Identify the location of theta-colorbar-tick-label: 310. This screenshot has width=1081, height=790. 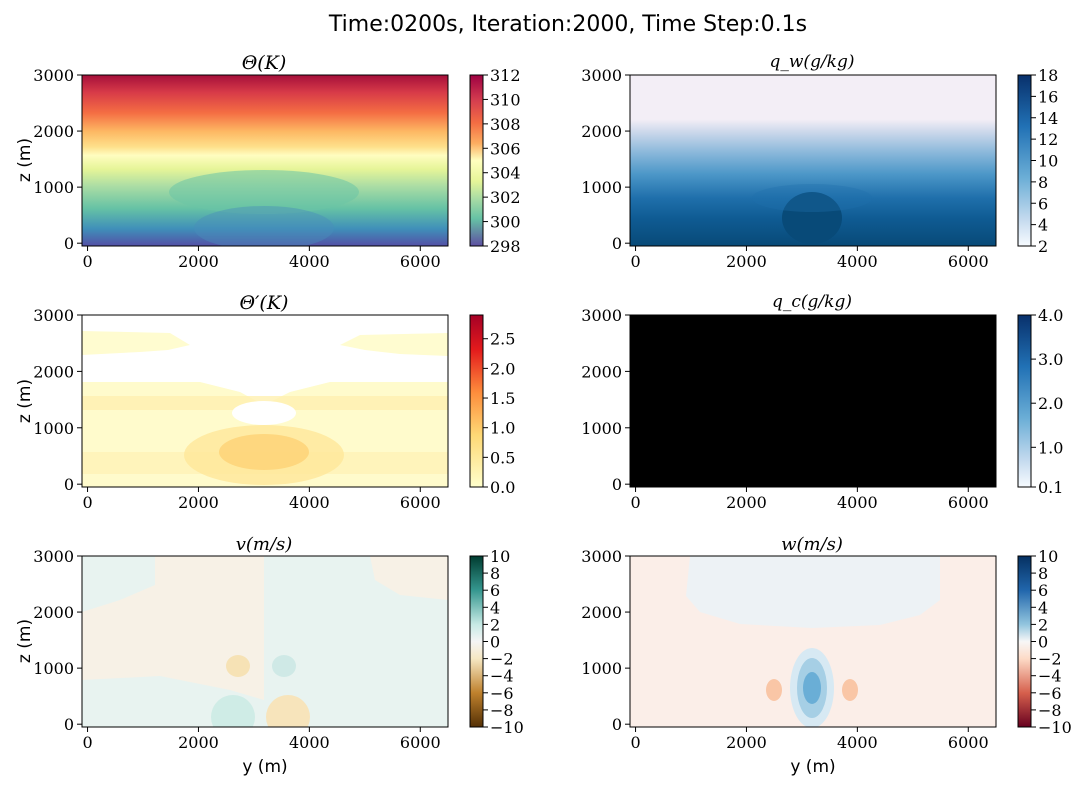
(505, 99).